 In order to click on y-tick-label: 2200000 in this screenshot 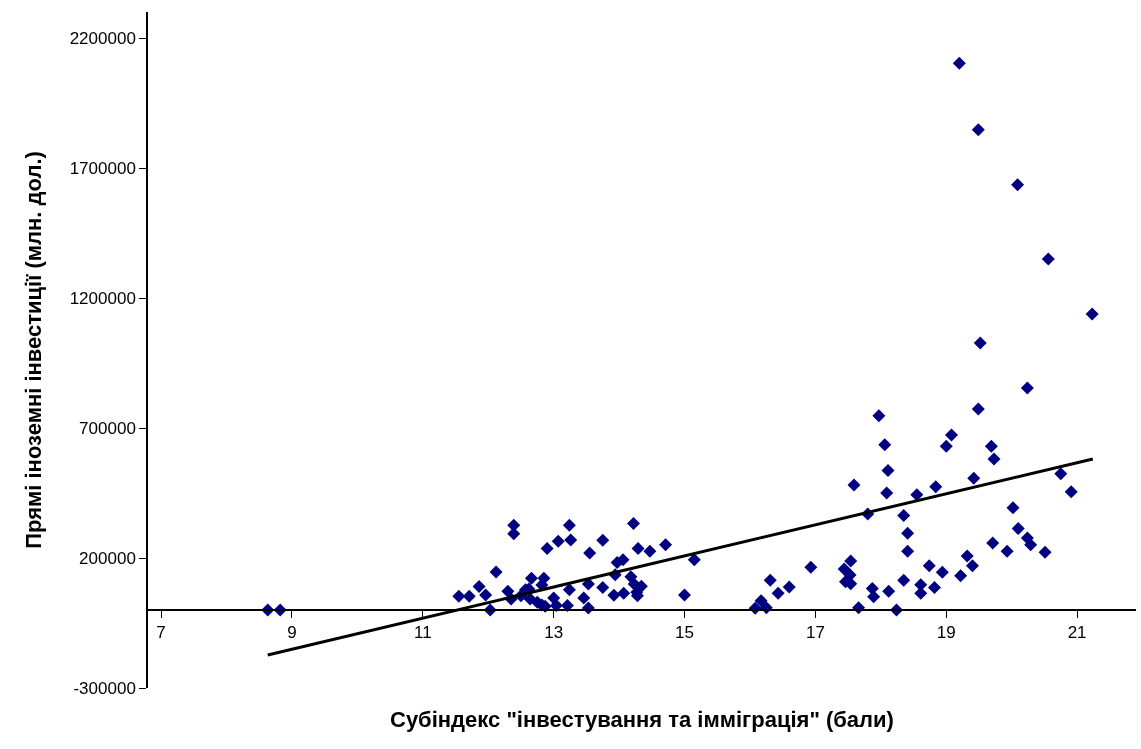, I will do `click(102, 38)`.